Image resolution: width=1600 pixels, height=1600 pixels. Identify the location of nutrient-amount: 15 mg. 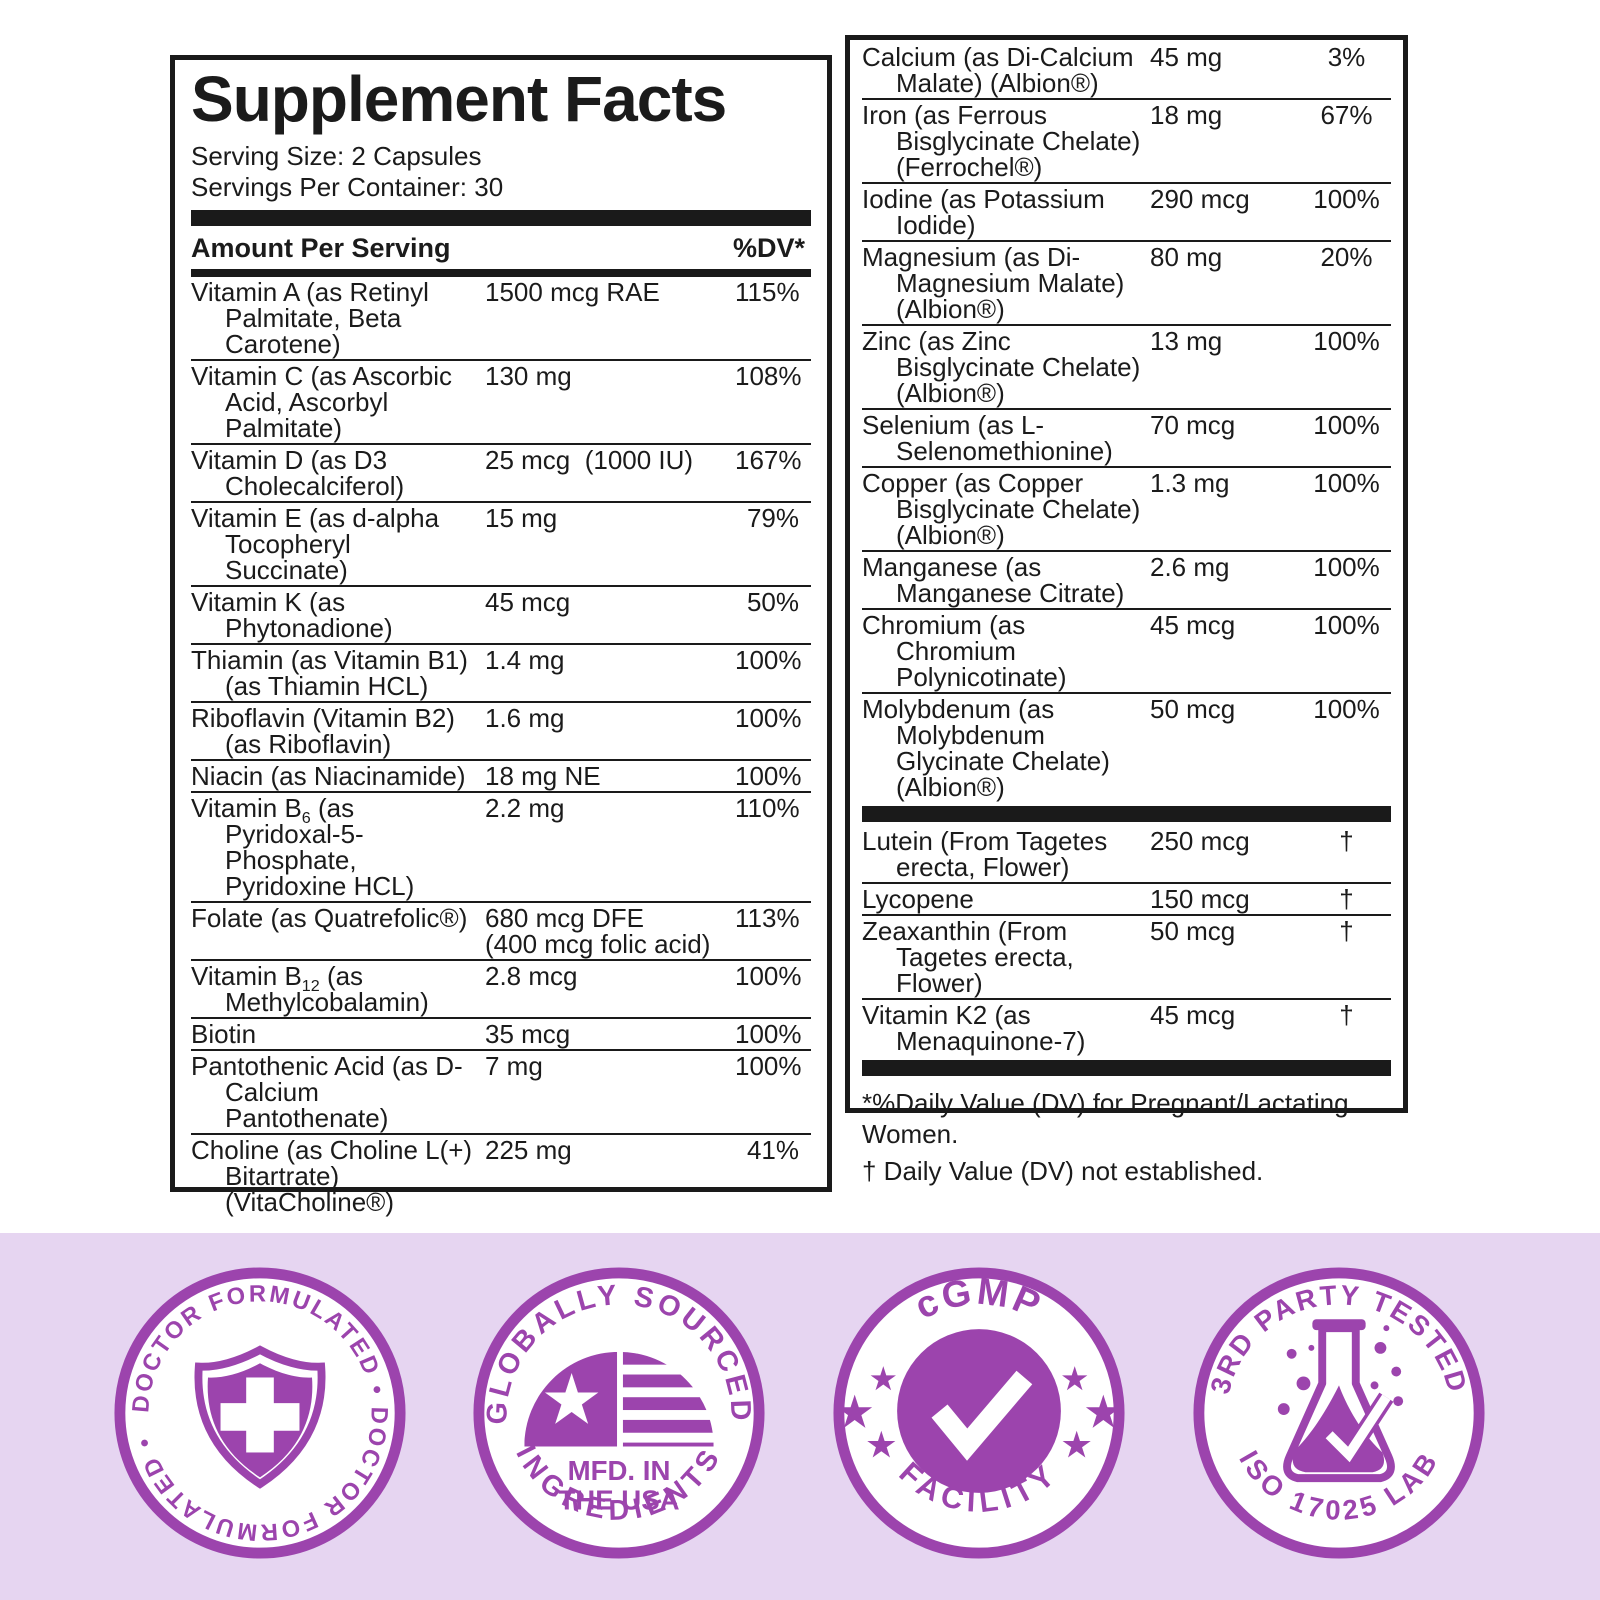
(521, 518).